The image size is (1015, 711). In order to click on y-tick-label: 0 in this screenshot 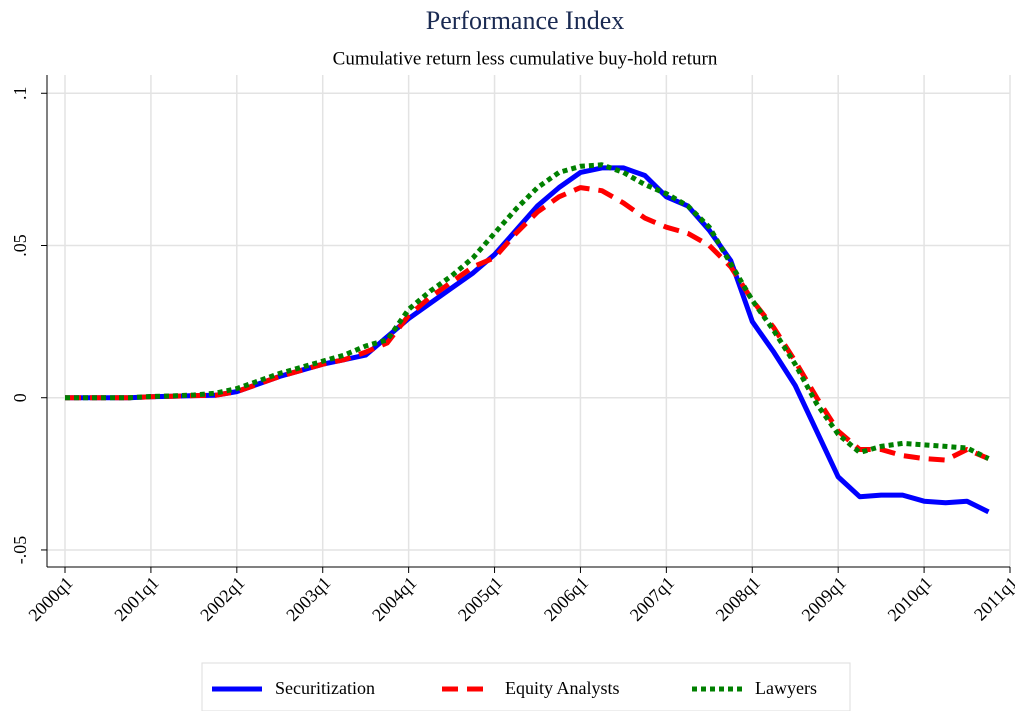, I will do `click(20, 397)`.